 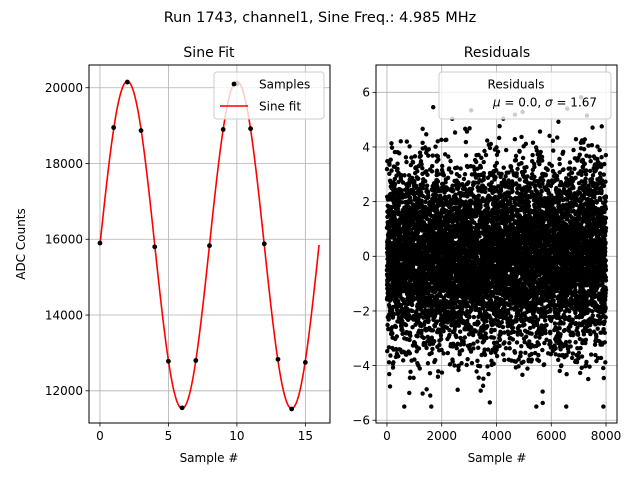 What do you see at coordinates (497, 53) in the screenshot?
I see `residuals-title: Residuals` at bounding box center [497, 53].